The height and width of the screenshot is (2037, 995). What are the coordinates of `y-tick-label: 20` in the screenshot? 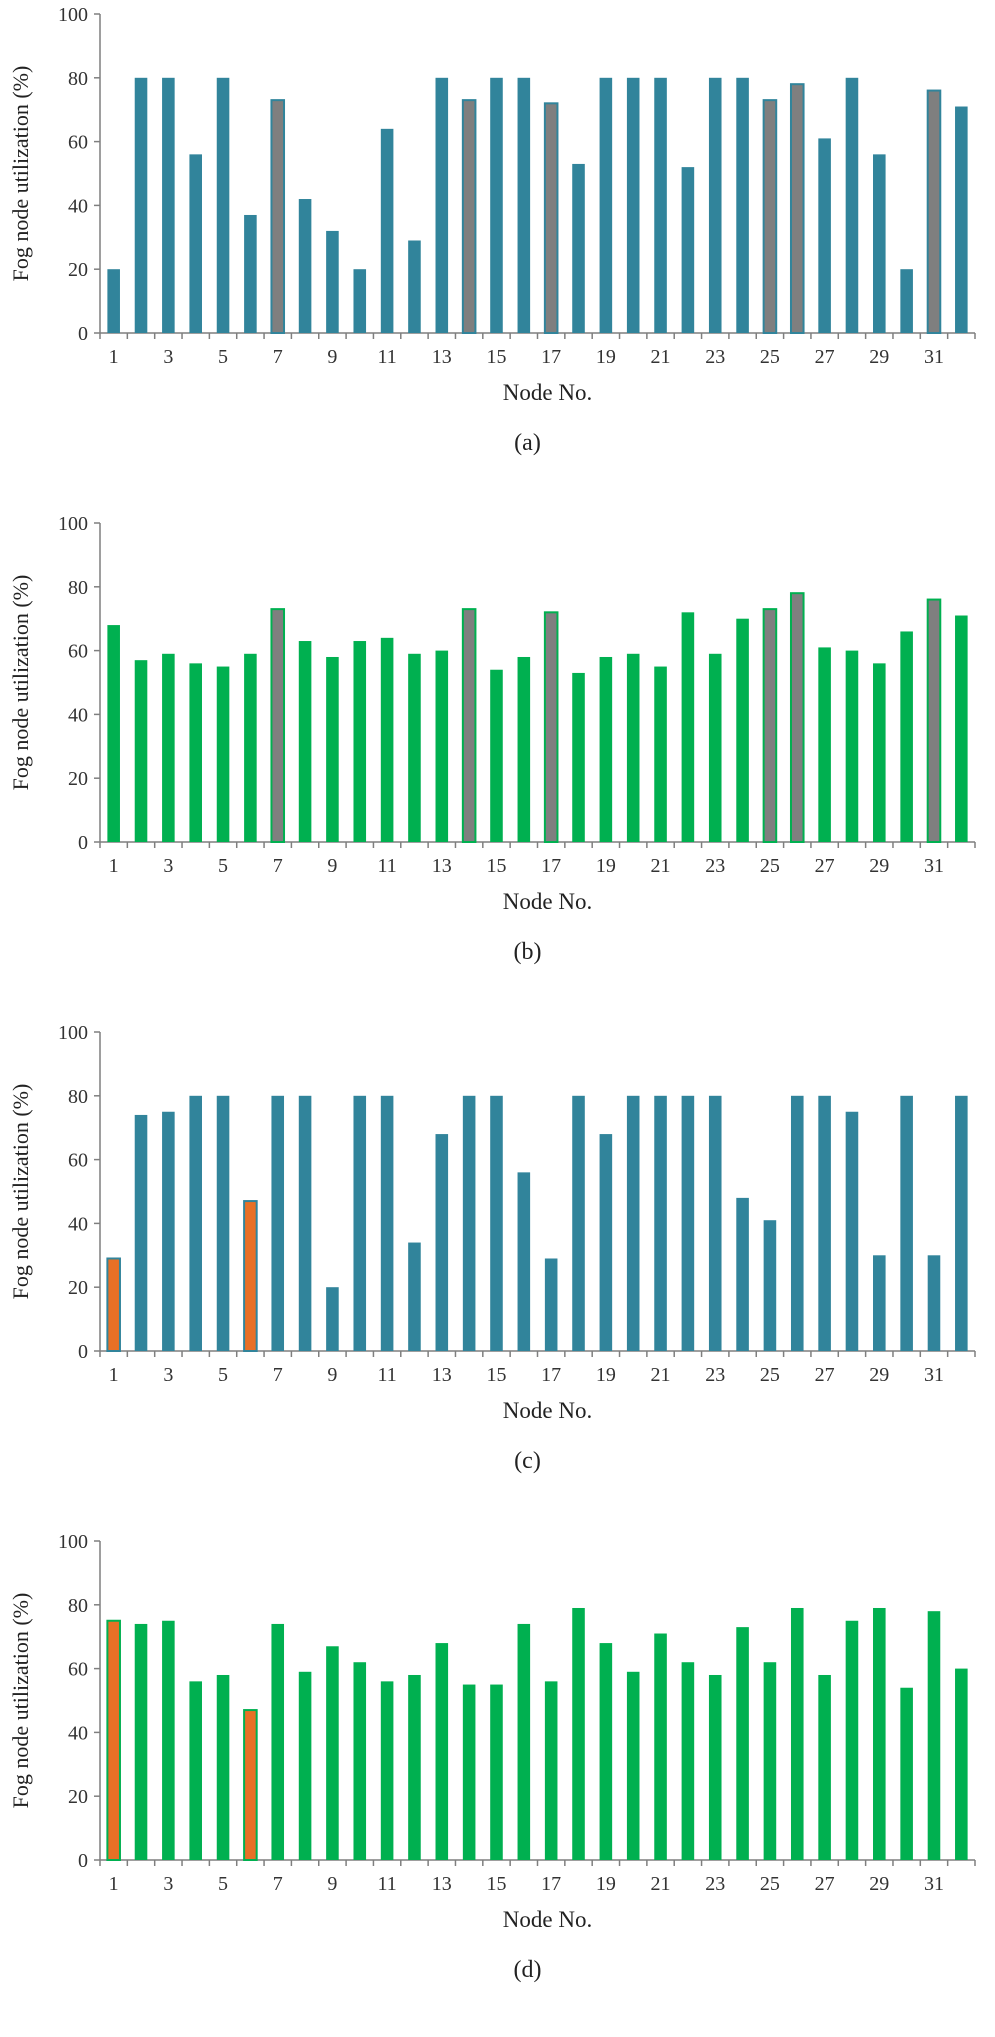 It's located at (78, 270).